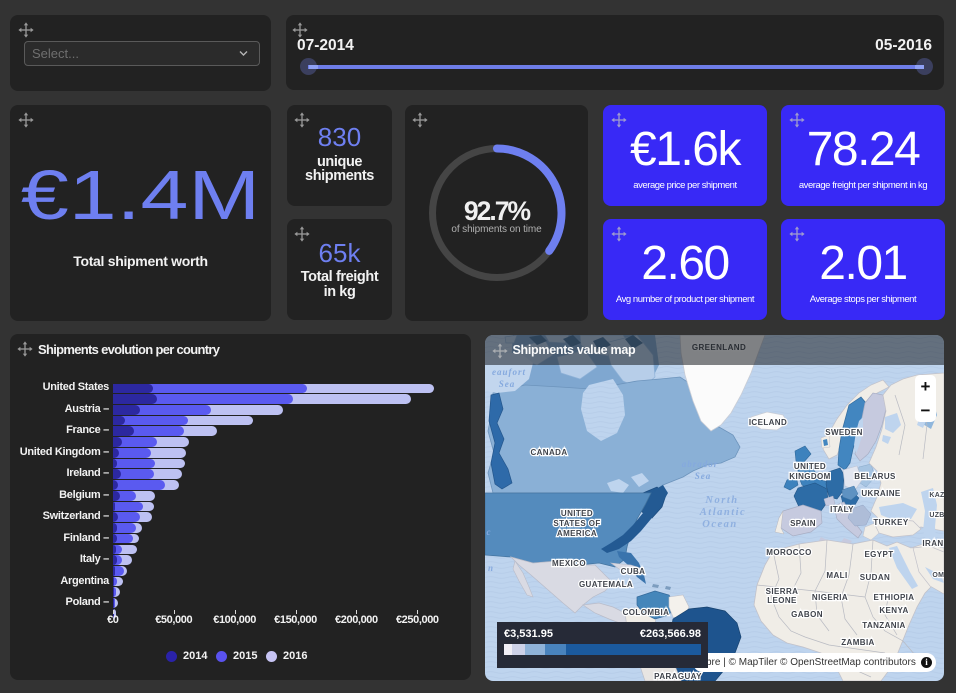 Image resolution: width=956 pixels, height=693 pixels. Describe the element at coordinates (569, 563) in the screenshot. I see `svg-text: MEXICO` at that location.